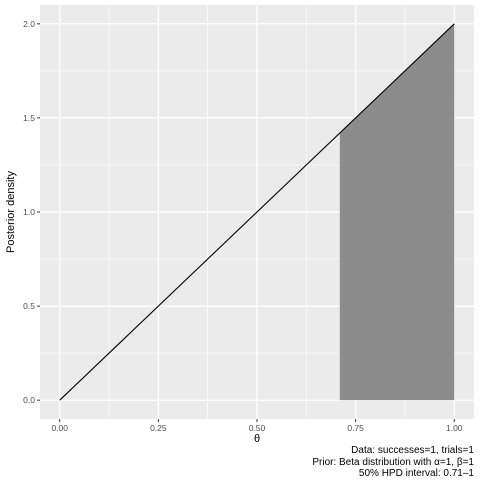 The image size is (480, 480). What do you see at coordinates (454, 428) in the screenshot?
I see `x-tick-label: 1.00` at bounding box center [454, 428].